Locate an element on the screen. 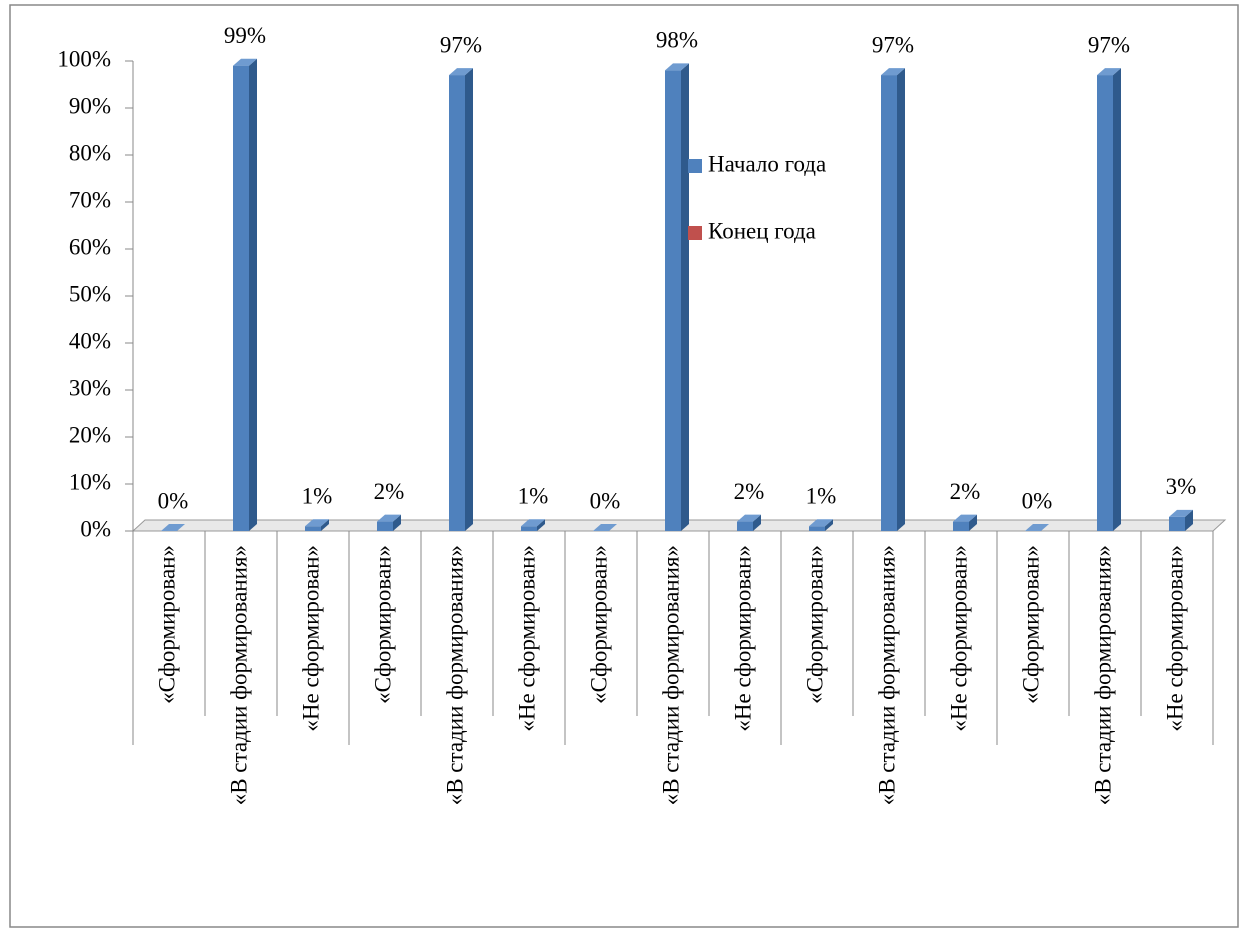 The height and width of the screenshot is (934, 1246). legend-label: Начало года is located at coordinates (767, 163).